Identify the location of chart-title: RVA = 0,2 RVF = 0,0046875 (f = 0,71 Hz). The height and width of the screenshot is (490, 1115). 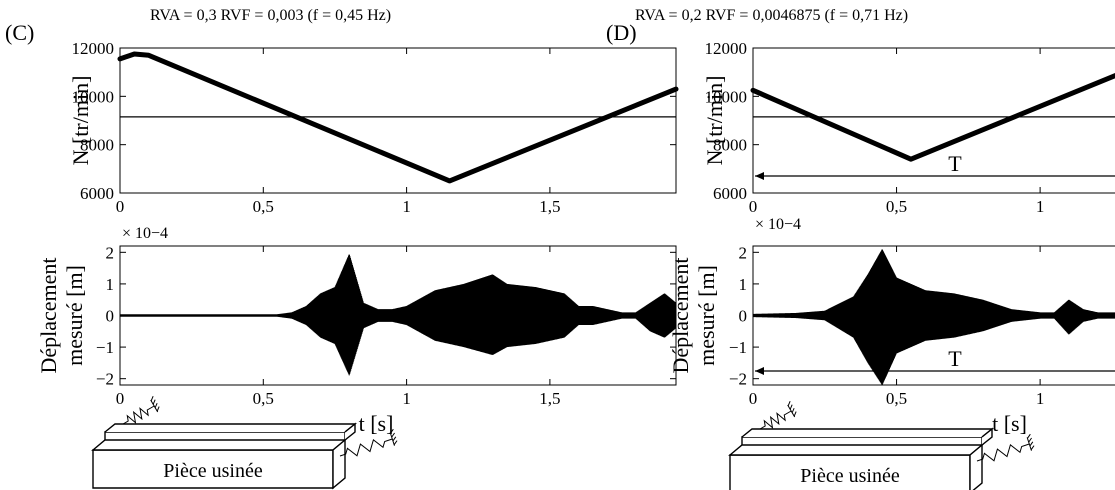
(771, 15).